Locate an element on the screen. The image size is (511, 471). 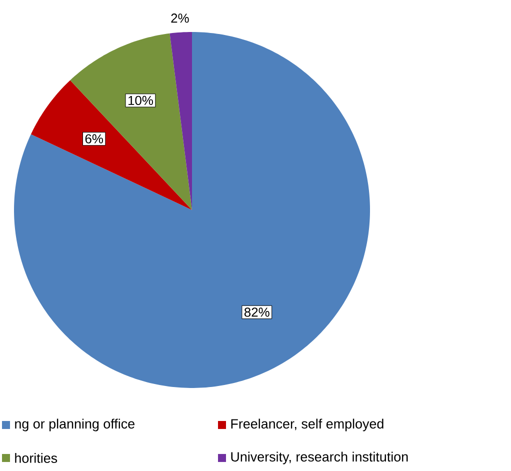
data-label: 10% is located at coordinates (140, 101).